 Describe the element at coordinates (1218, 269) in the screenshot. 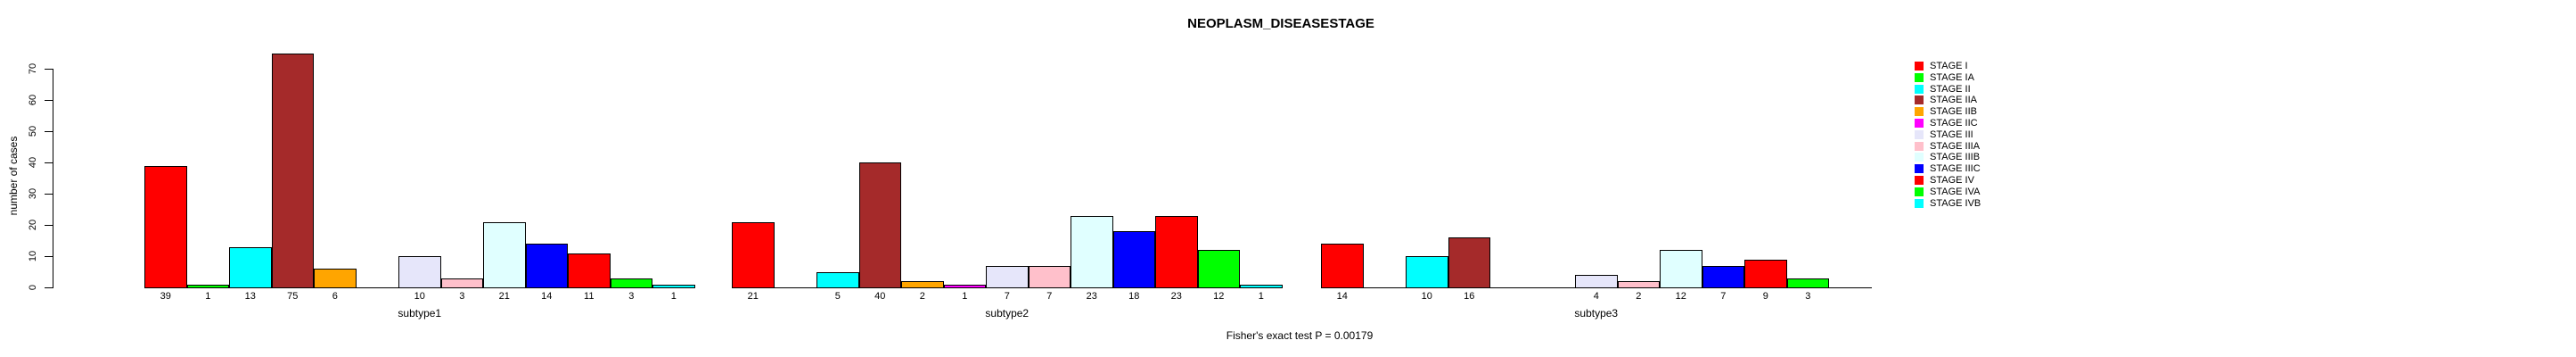

I see `bar-subtype2-stage-iva` at that location.